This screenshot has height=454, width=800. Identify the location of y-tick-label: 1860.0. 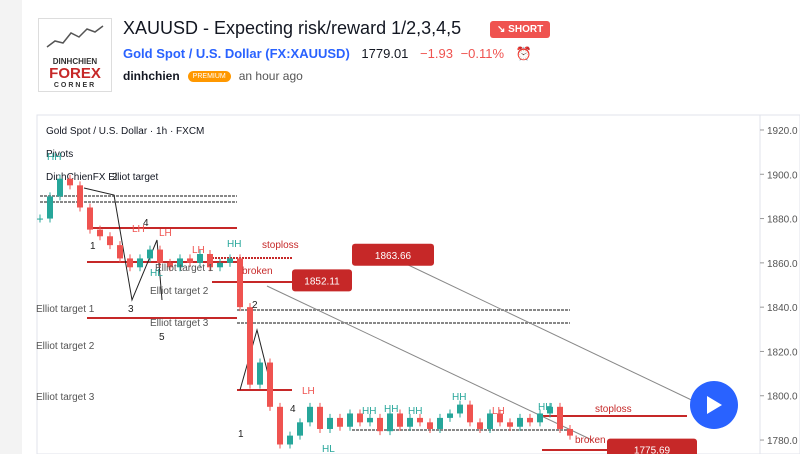
(782, 264).